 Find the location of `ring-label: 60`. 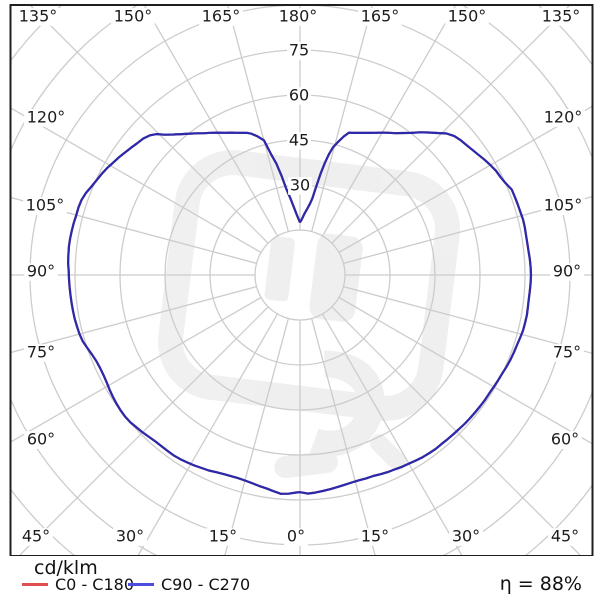

ring-label: 60 is located at coordinates (299, 95).